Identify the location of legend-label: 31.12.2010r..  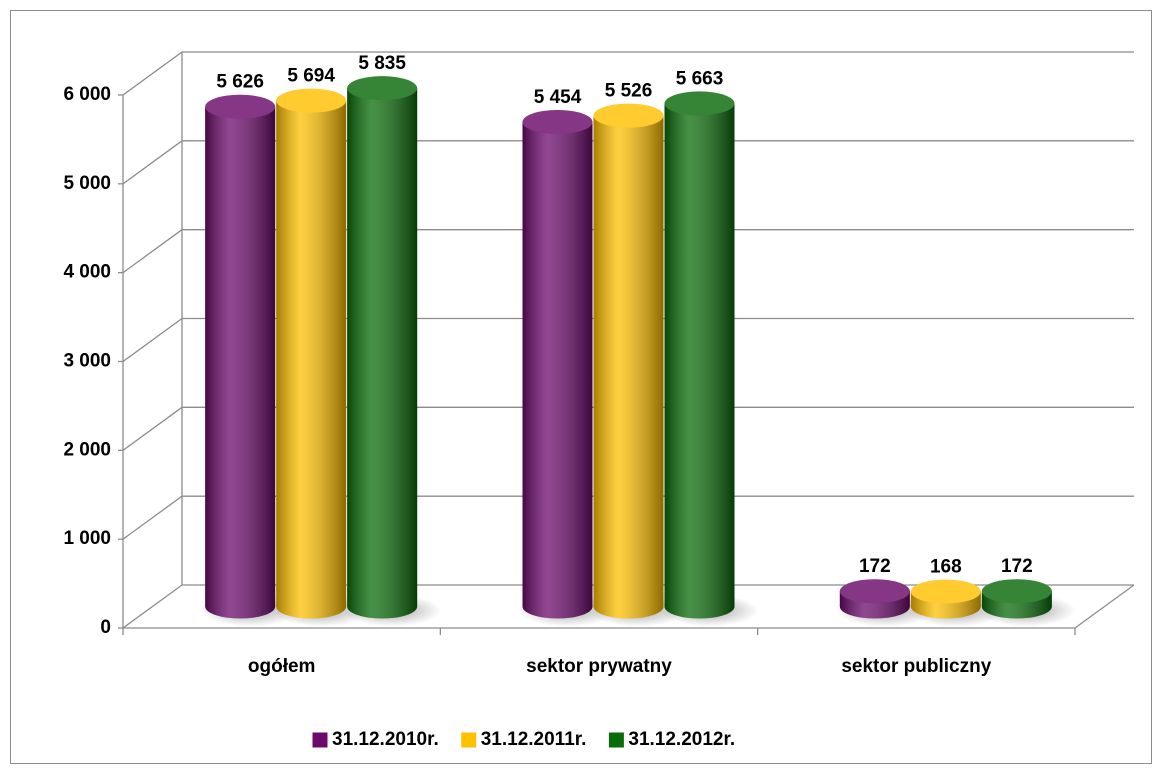
(385, 739).